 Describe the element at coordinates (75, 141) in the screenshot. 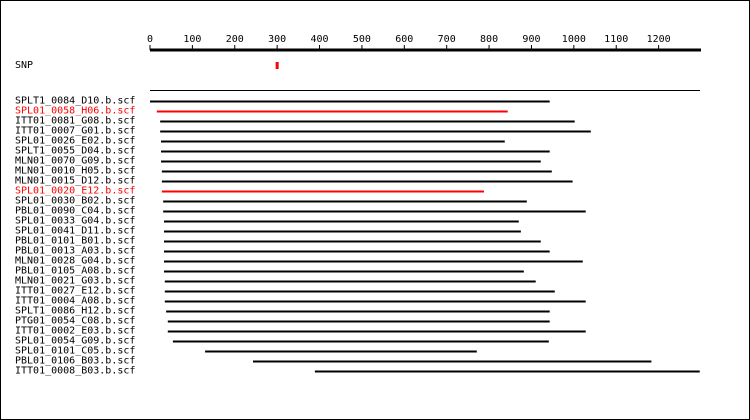

I see `read-name: SPL01_0026_E02.b.scf` at that location.